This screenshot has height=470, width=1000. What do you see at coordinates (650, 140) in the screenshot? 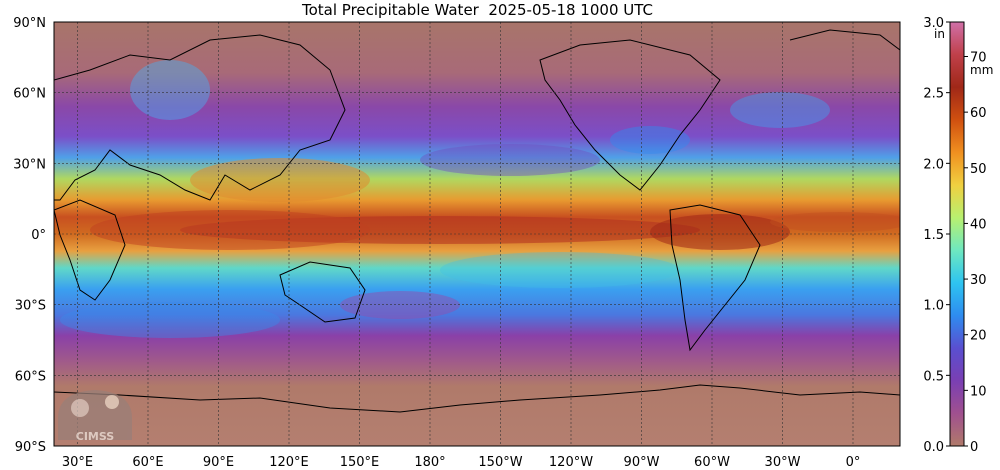
I see `north-america-moisture` at bounding box center [650, 140].